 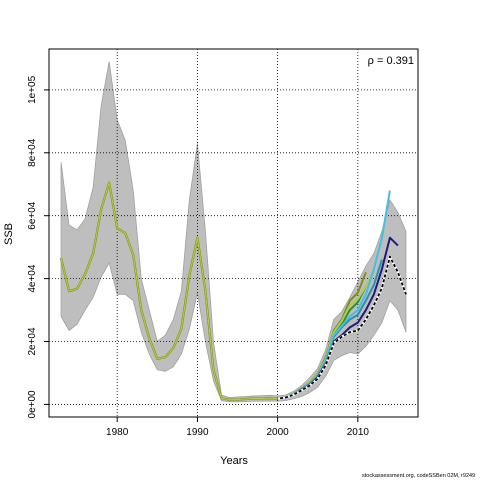 I want to click on x-tick-label-2: 2000, so click(x=277, y=432).